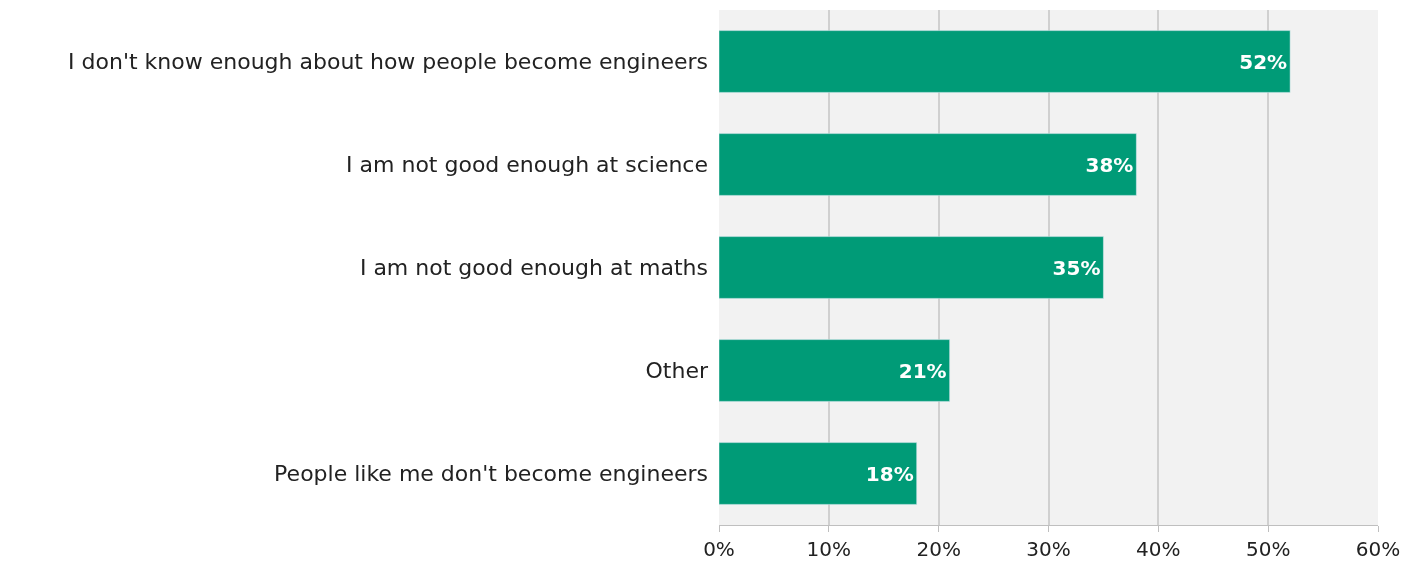 The image size is (1417, 571). What do you see at coordinates (527, 165) in the screenshot?
I see `y-tick-label: I am not good enough at science` at bounding box center [527, 165].